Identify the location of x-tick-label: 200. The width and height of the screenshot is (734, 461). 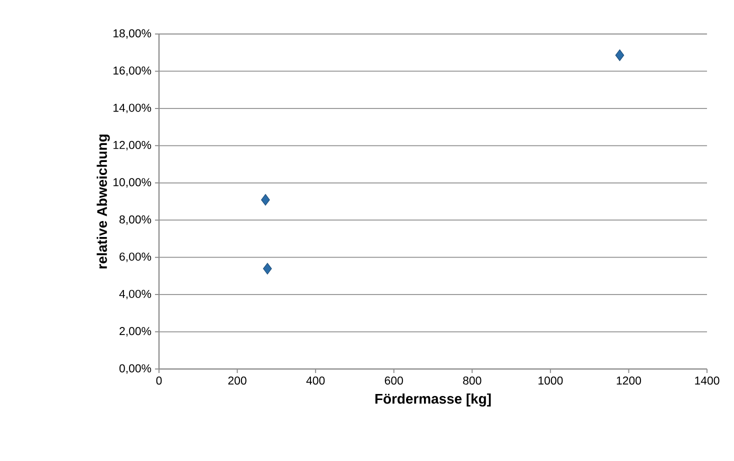
(237, 380).